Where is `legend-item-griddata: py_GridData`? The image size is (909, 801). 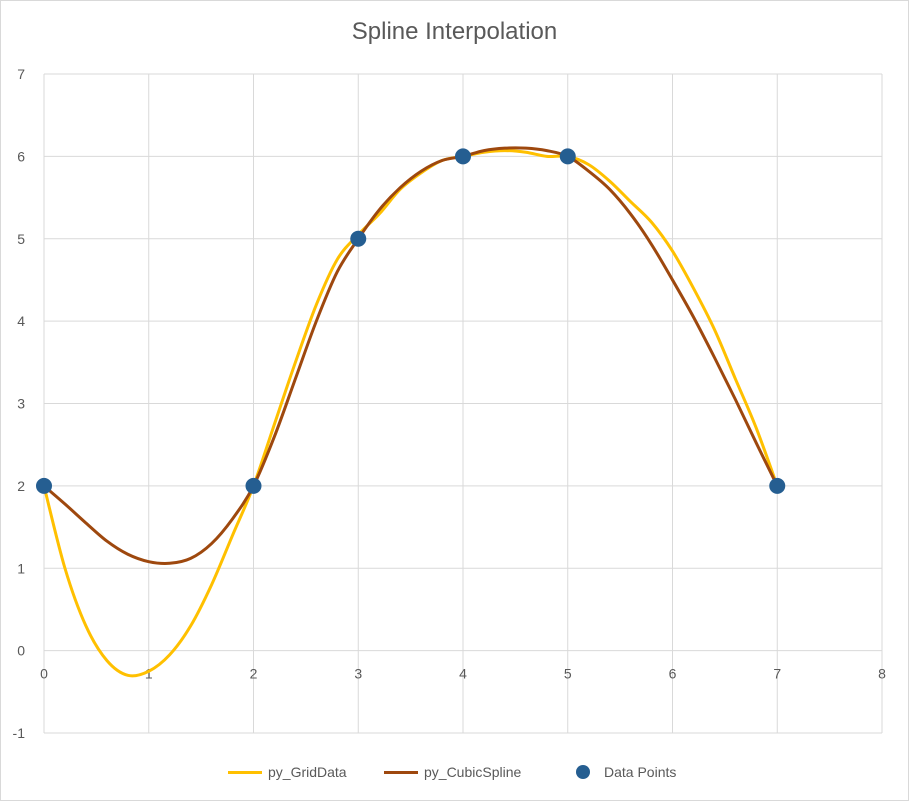 legend-item-griddata: py_GridData is located at coordinates (287, 772).